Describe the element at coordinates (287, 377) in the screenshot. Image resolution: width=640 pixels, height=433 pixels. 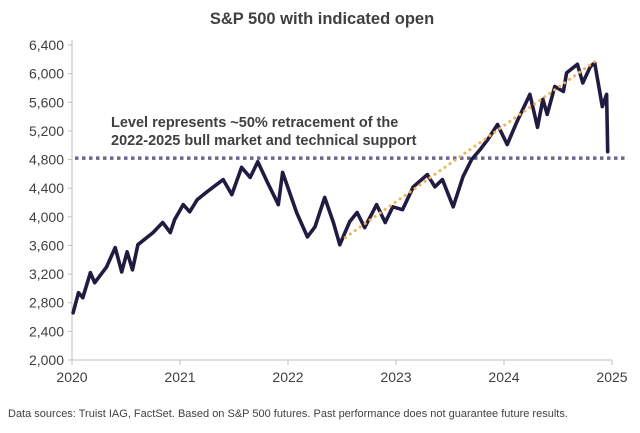
I see `x-tick-label: 2022` at that location.